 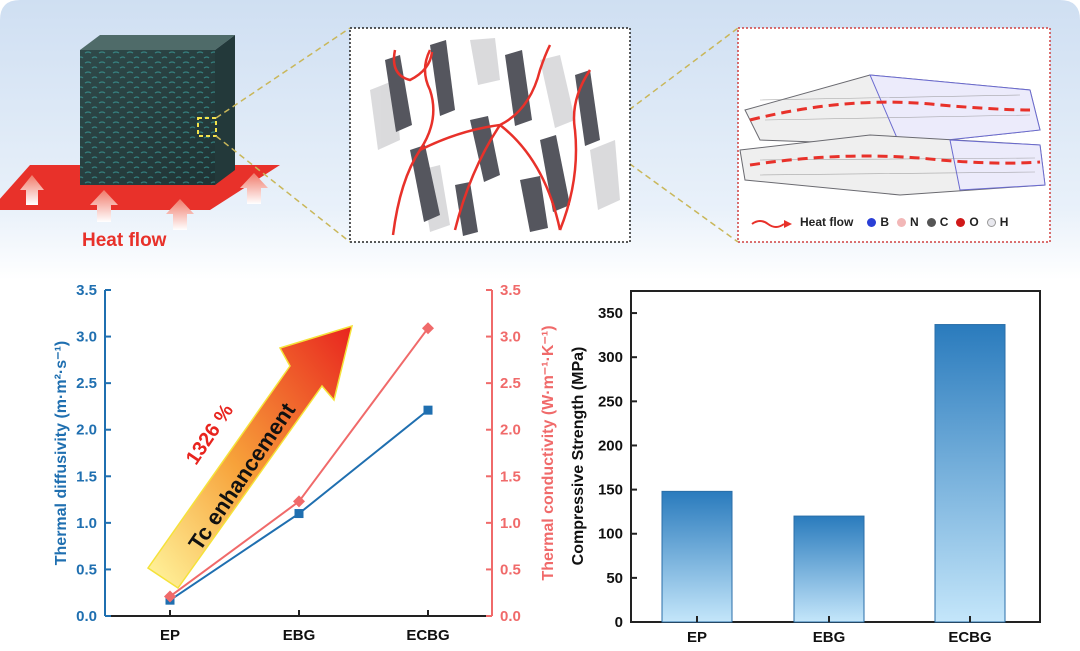 I want to click on legend-element-N-swatch, so click(x=902, y=222).